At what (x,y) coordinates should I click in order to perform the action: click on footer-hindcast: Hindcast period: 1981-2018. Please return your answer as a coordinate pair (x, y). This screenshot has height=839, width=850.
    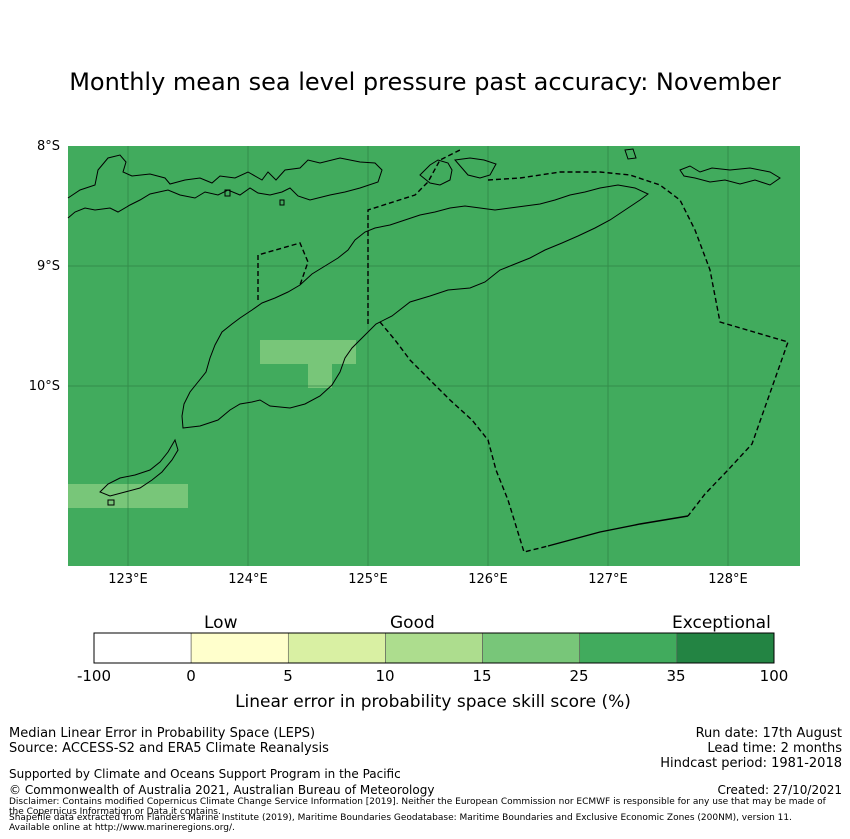
    Looking at the image, I should click on (751, 763).